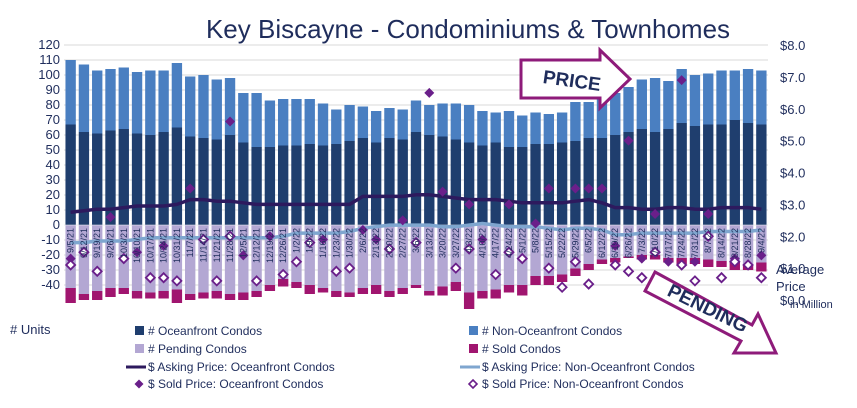 The height and width of the screenshot is (408, 857). What do you see at coordinates (456, 243) in the screenshot?
I see `x-tick: 3/27/22` at bounding box center [456, 243].